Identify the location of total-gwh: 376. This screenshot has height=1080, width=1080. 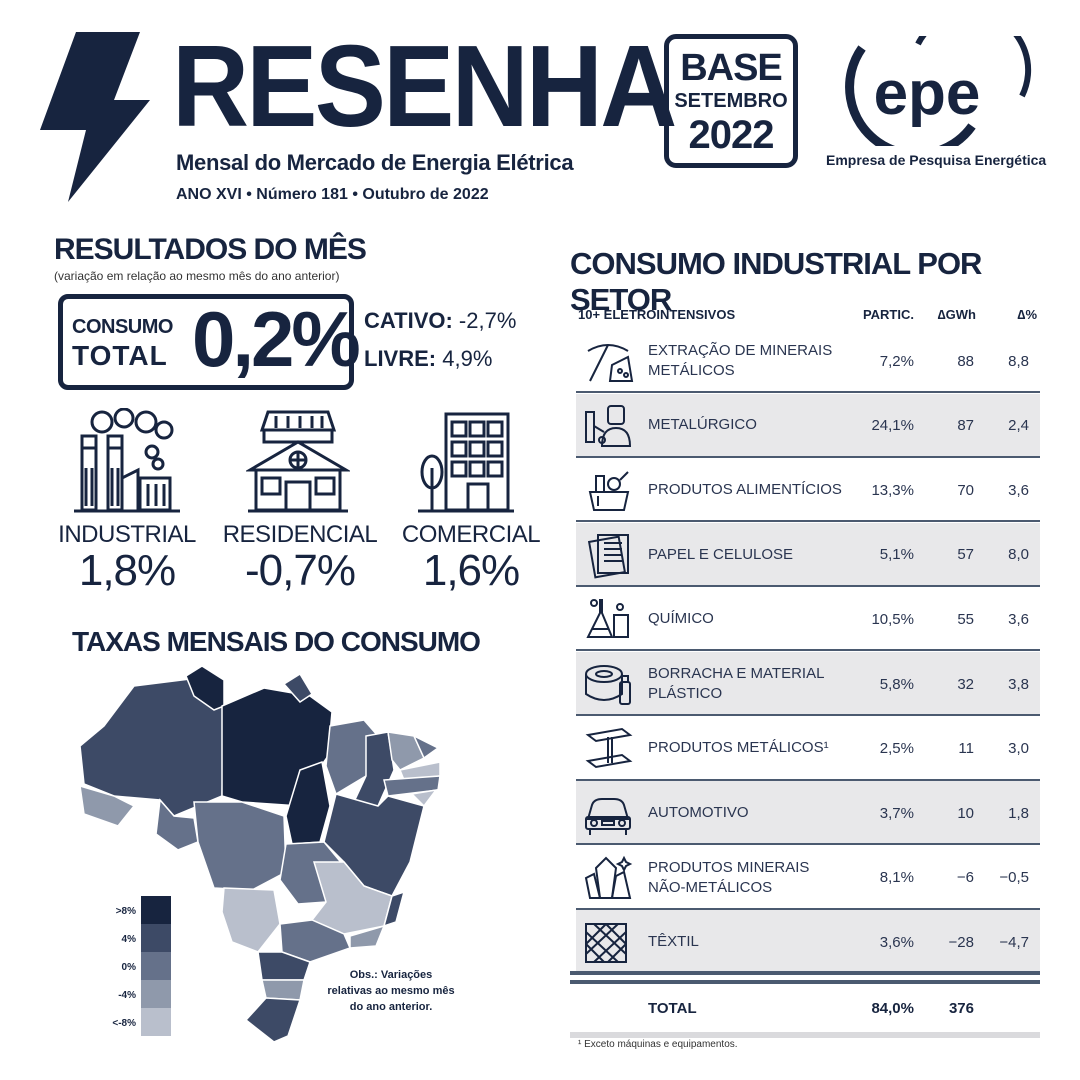
(961, 1008).